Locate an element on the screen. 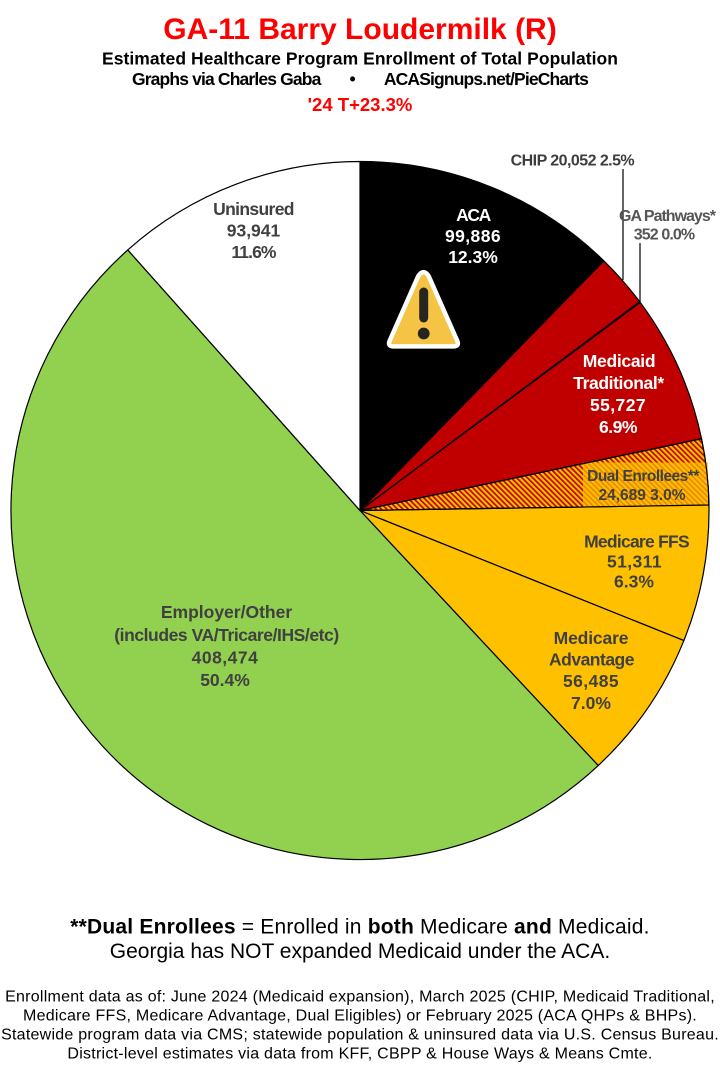  svg-text: Traditional* is located at coordinates (618, 383).